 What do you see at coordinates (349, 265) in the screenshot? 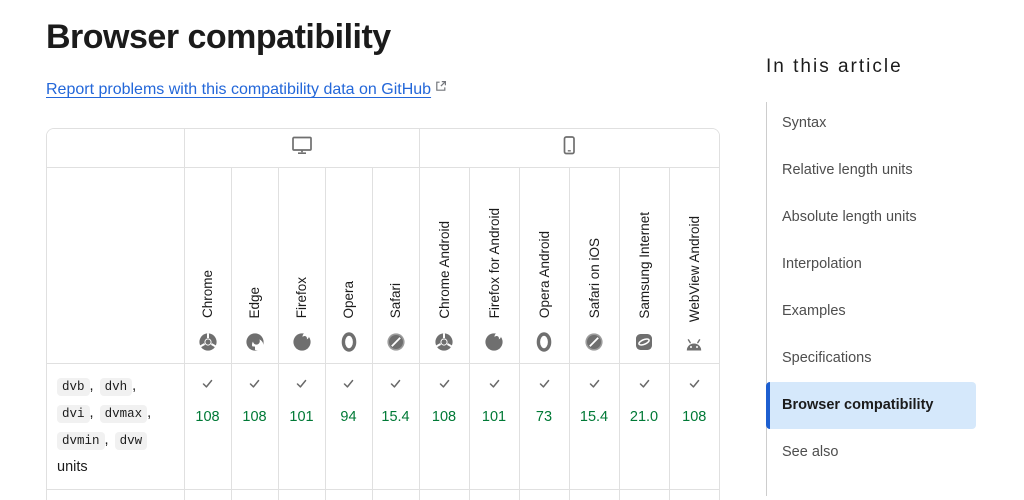
I see `column-header-opera: Opera` at bounding box center [349, 265].